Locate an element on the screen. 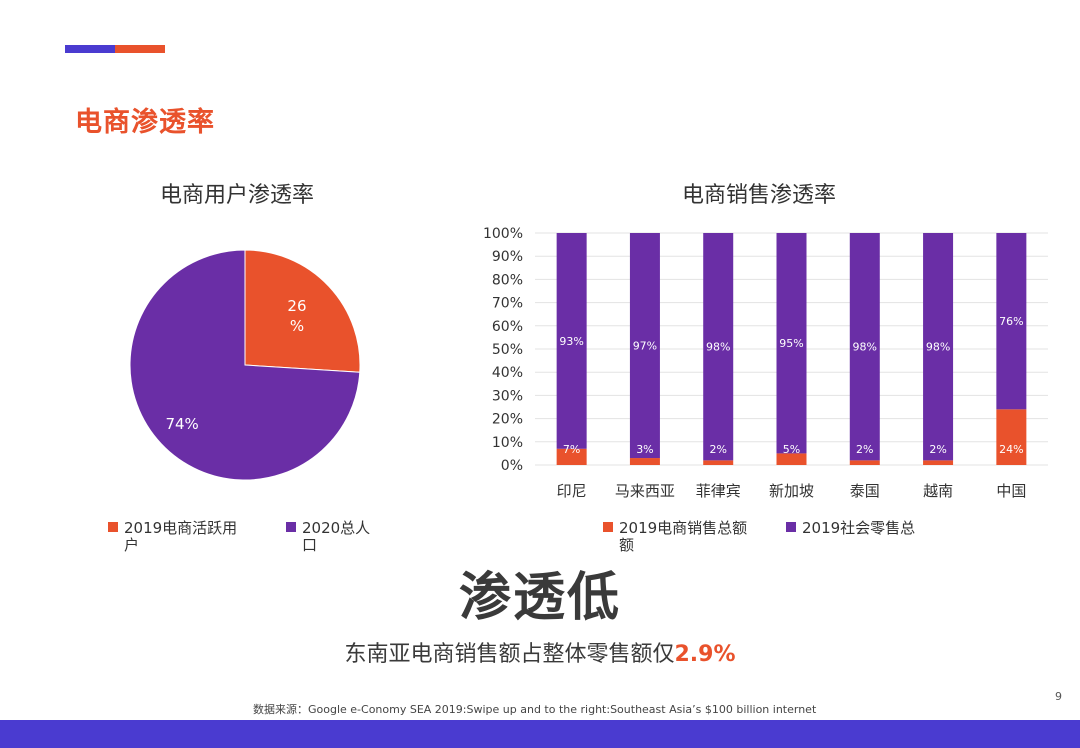 The image size is (1080, 748). subline: 东南亚电商销售额占整体零售额仅2.9% is located at coordinates (540, 652).